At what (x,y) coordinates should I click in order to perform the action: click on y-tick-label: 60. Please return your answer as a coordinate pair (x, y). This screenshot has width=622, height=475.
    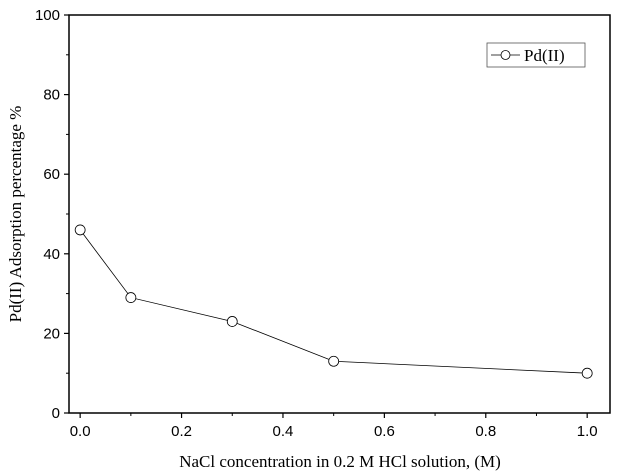
    Looking at the image, I should click on (51, 174).